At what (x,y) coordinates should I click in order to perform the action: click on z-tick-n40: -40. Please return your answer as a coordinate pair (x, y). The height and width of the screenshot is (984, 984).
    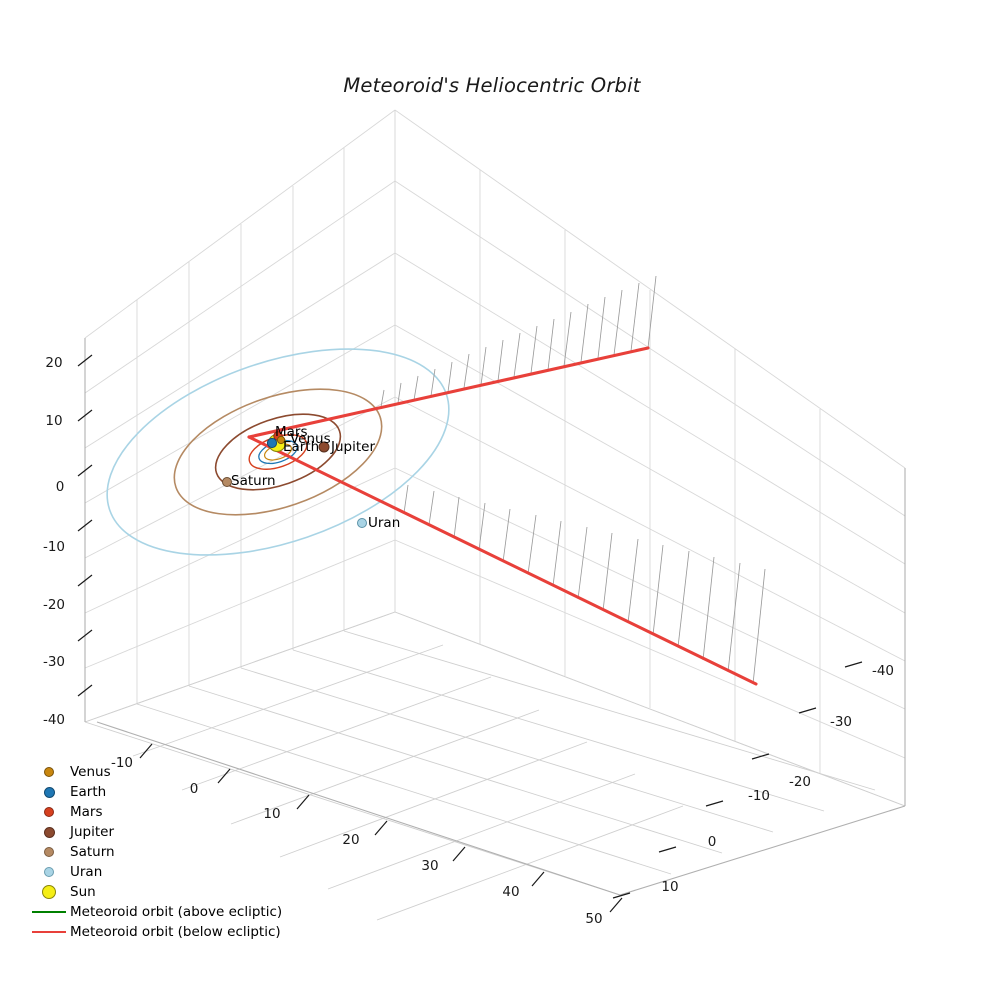
    Looking at the image, I should click on (54, 720).